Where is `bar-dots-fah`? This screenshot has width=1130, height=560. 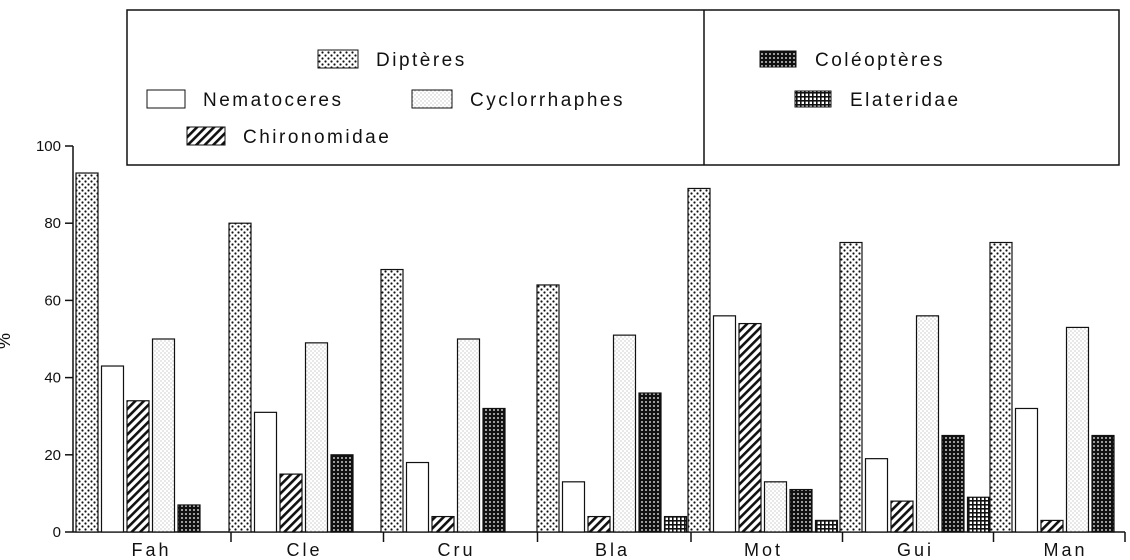 bar-dots-fah is located at coordinates (87, 352).